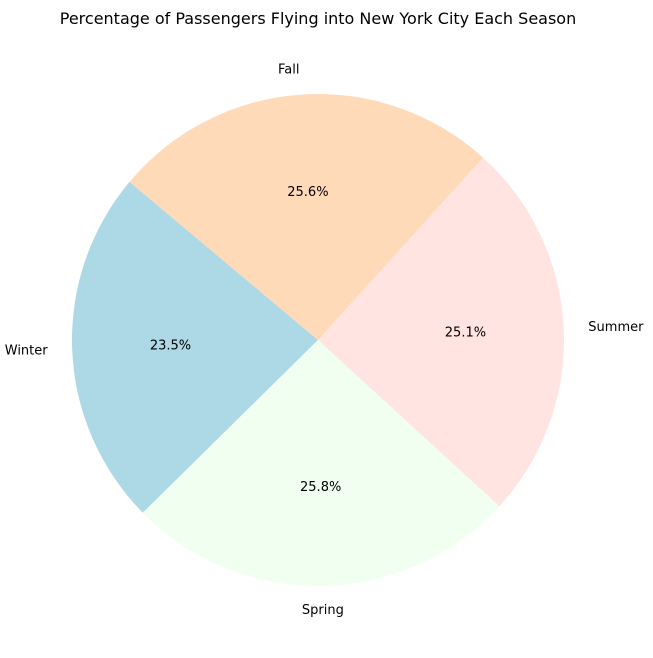 The width and height of the screenshot is (653, 658). Describe the element at coordinates (323, 610) in the screenshot. I see `category-label-spring: Spring` at that location.